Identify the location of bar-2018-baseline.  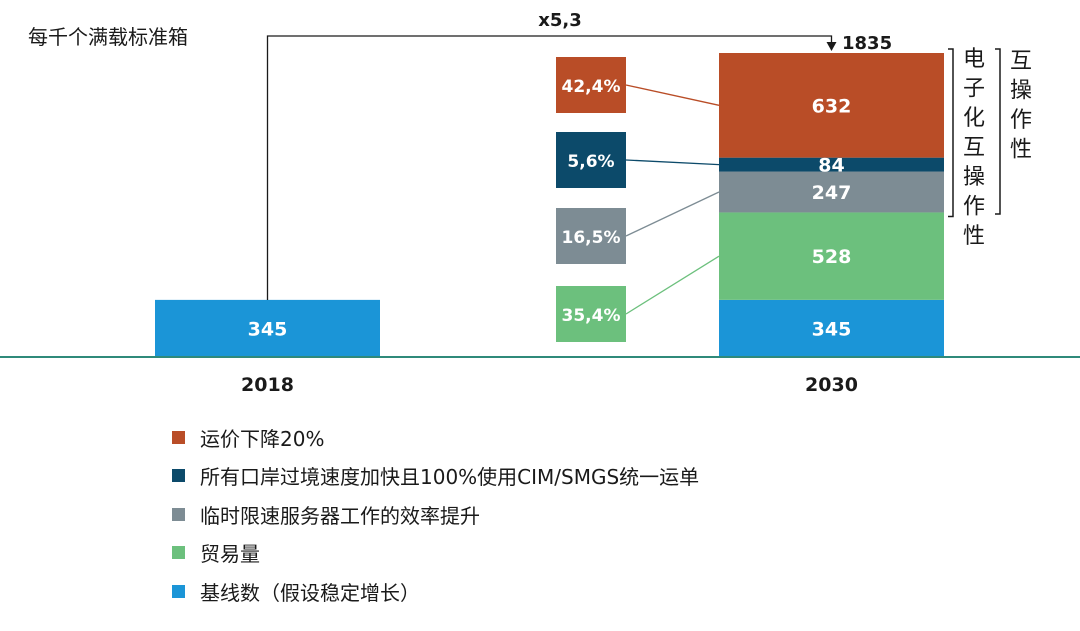
(267, 328).